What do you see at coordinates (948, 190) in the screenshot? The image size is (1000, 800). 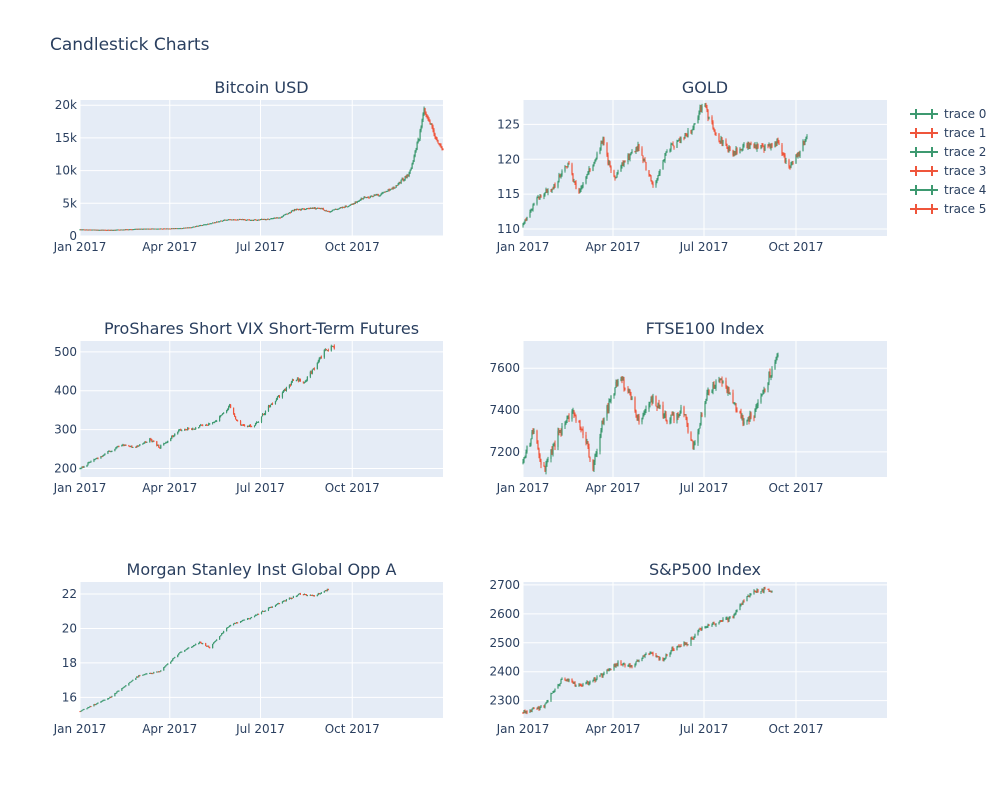 I see `legend-item: trace 4` at bounding box center [948, 190].